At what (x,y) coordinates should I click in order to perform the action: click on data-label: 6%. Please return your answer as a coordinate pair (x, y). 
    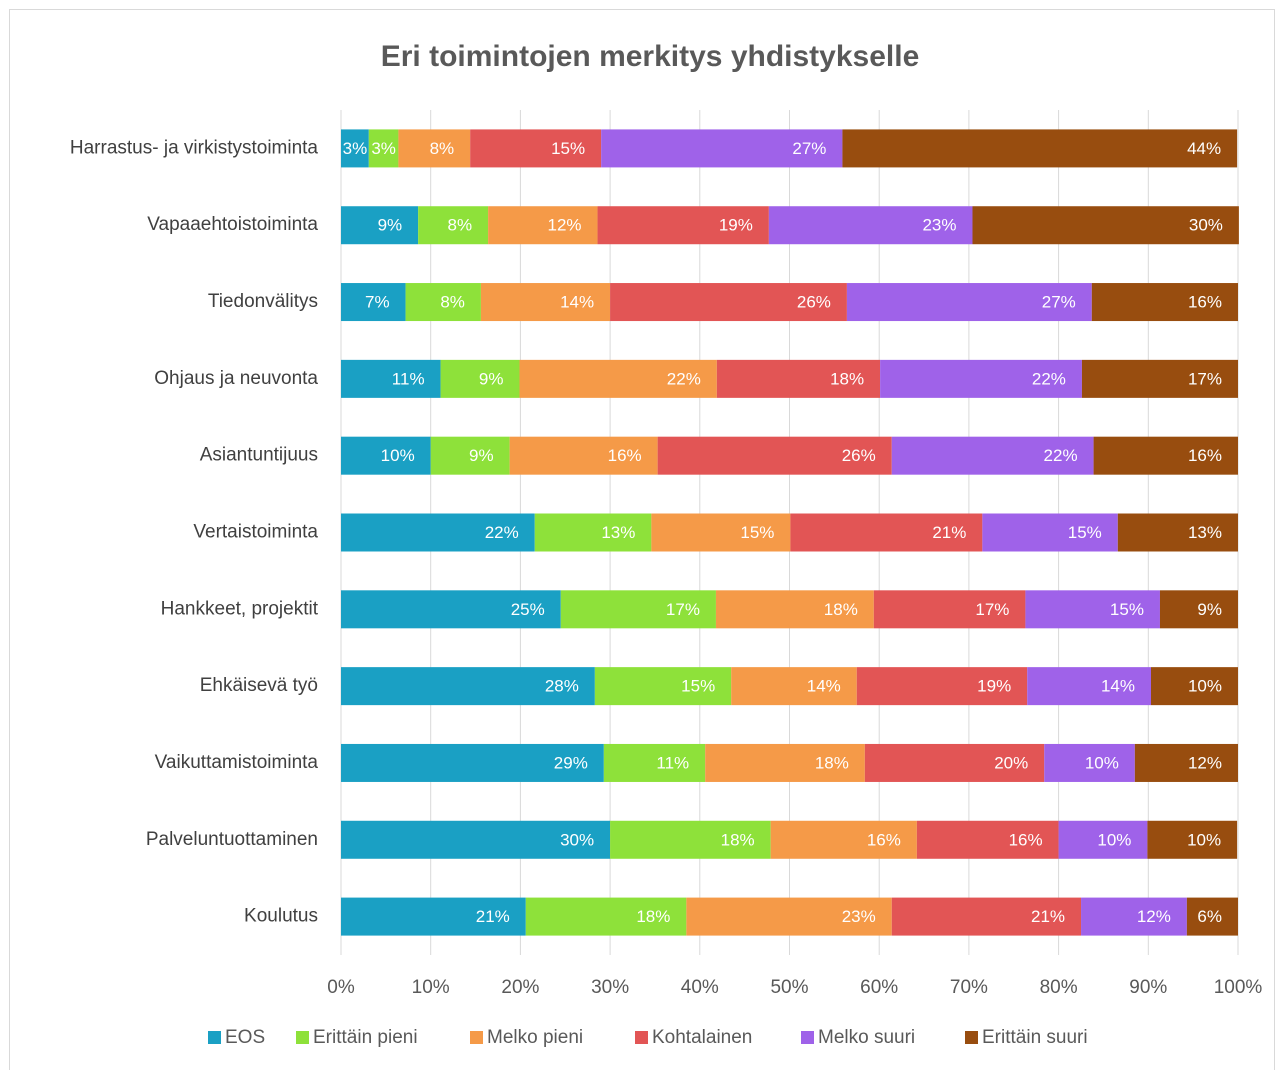
    Looking at the image, I should click on (1209, 916).